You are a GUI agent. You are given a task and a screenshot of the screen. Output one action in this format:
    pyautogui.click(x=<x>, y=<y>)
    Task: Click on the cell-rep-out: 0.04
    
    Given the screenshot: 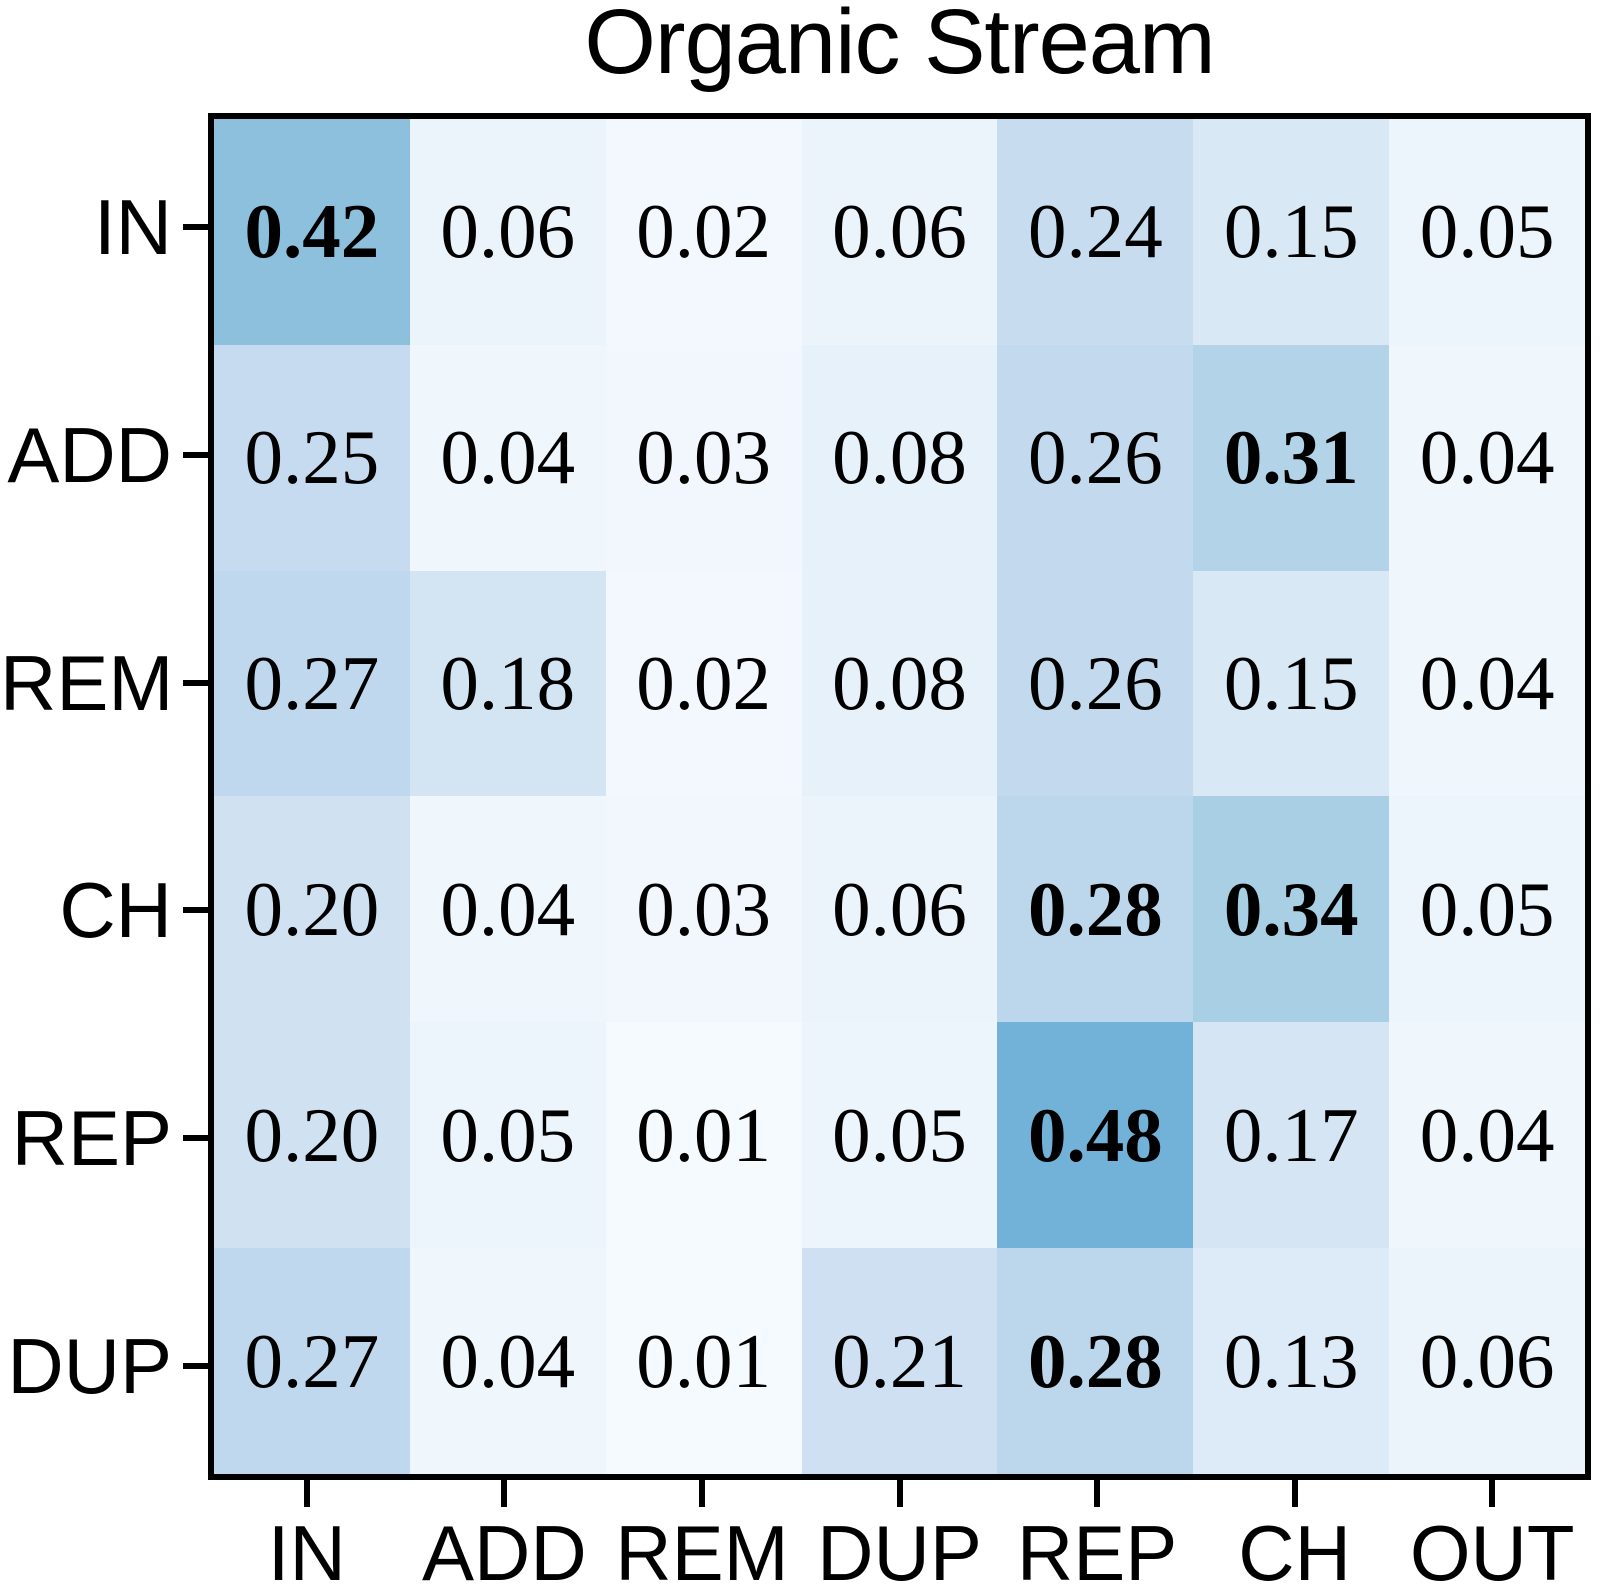 What is the action you would take?
    pyautogui.click(x=1487, y=1135)
    